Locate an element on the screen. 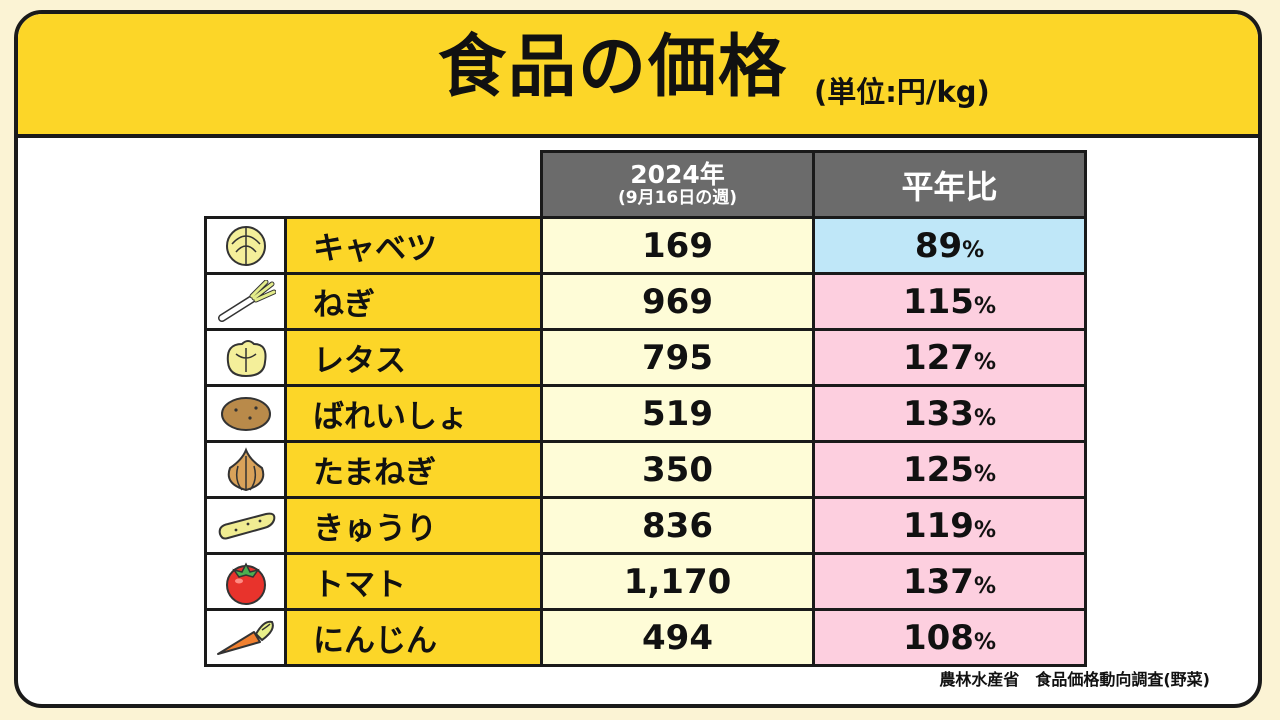 This screenshot has width=1280, height=720. item-price: 169 is located at coordinates (677, 245).